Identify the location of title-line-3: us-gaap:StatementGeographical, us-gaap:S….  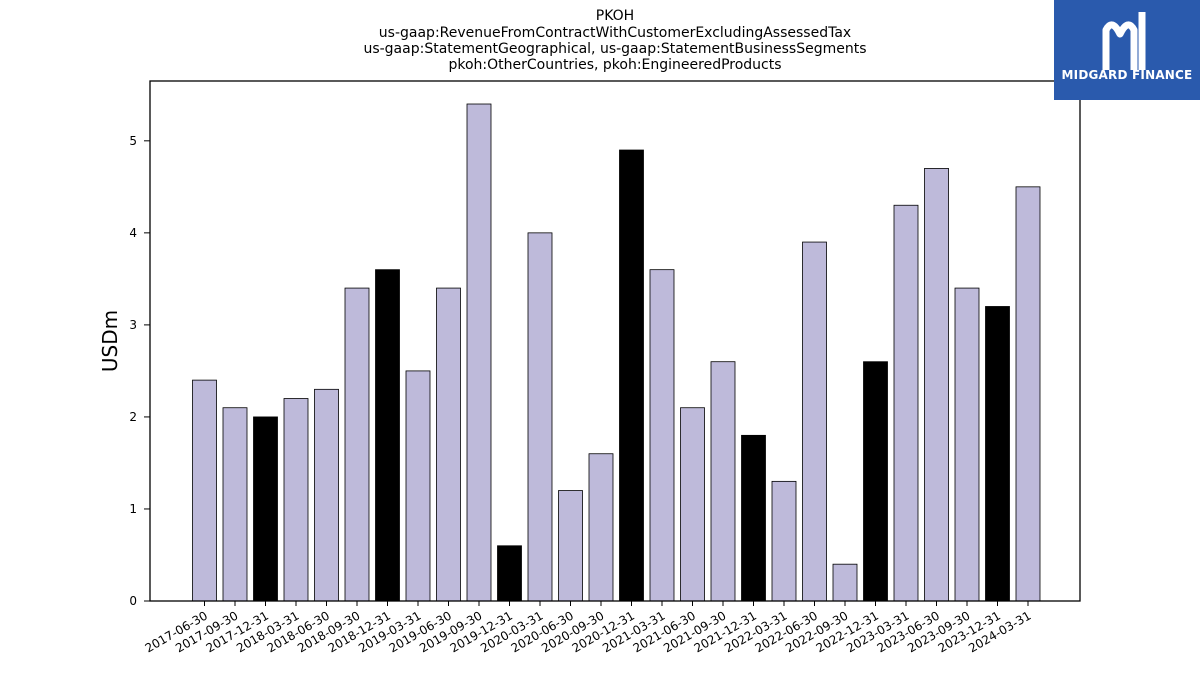
(614, 49).